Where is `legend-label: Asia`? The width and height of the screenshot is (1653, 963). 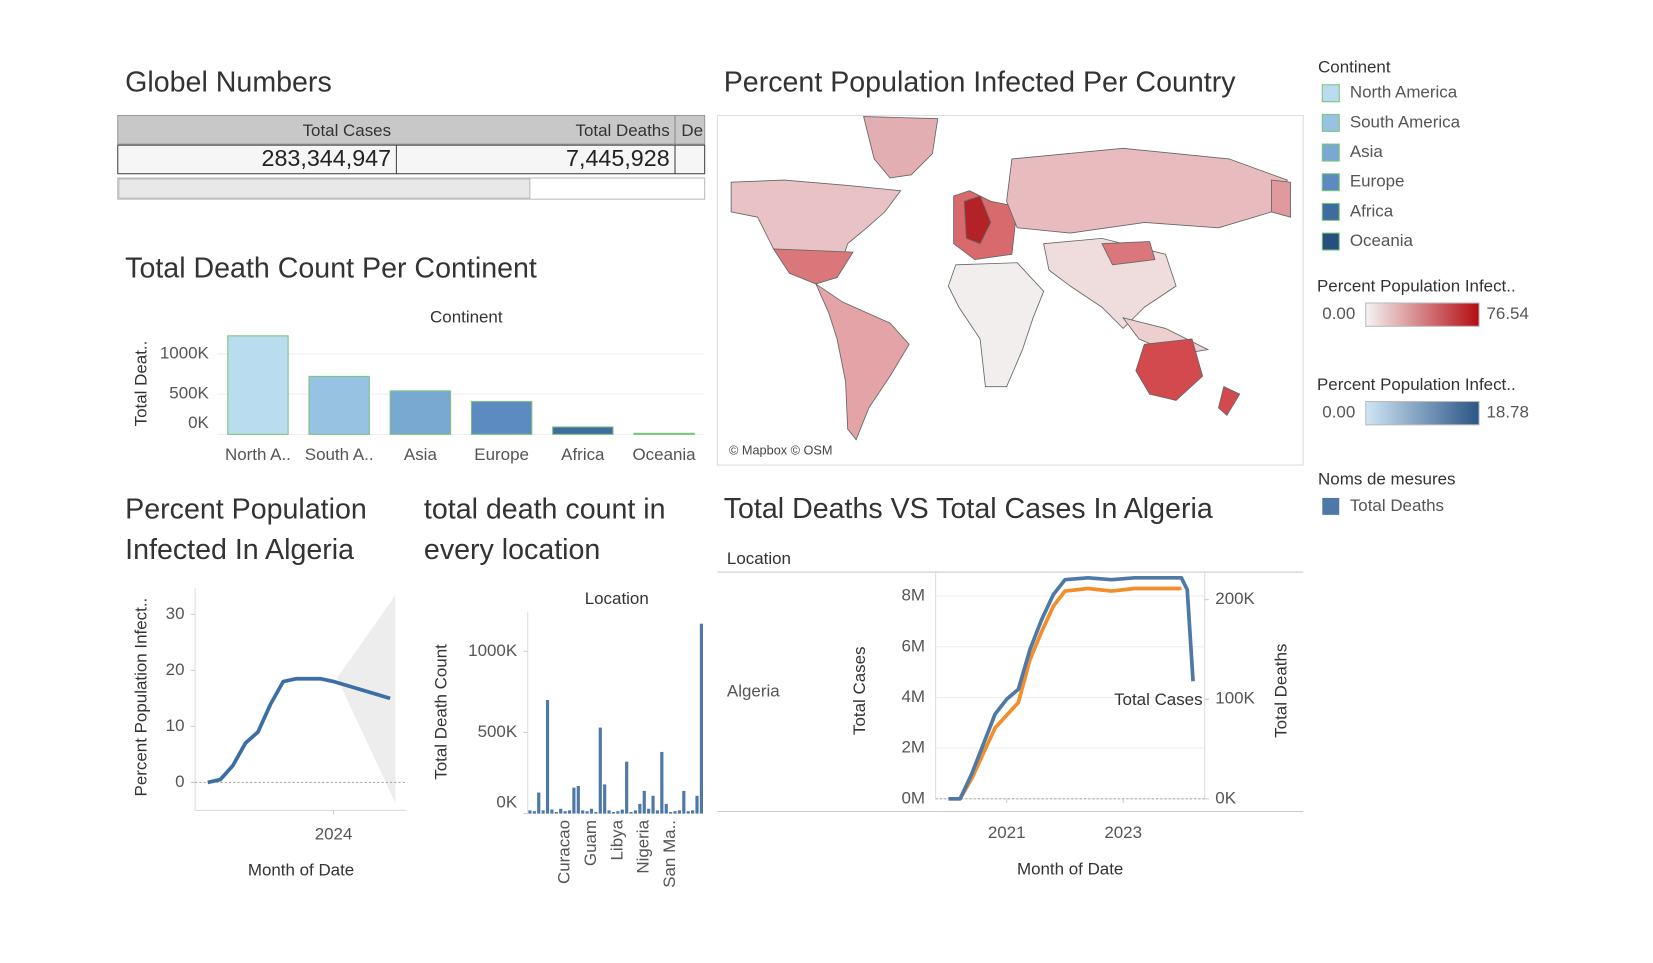
legend-label: Asia is located at coordinates (1367, 151).